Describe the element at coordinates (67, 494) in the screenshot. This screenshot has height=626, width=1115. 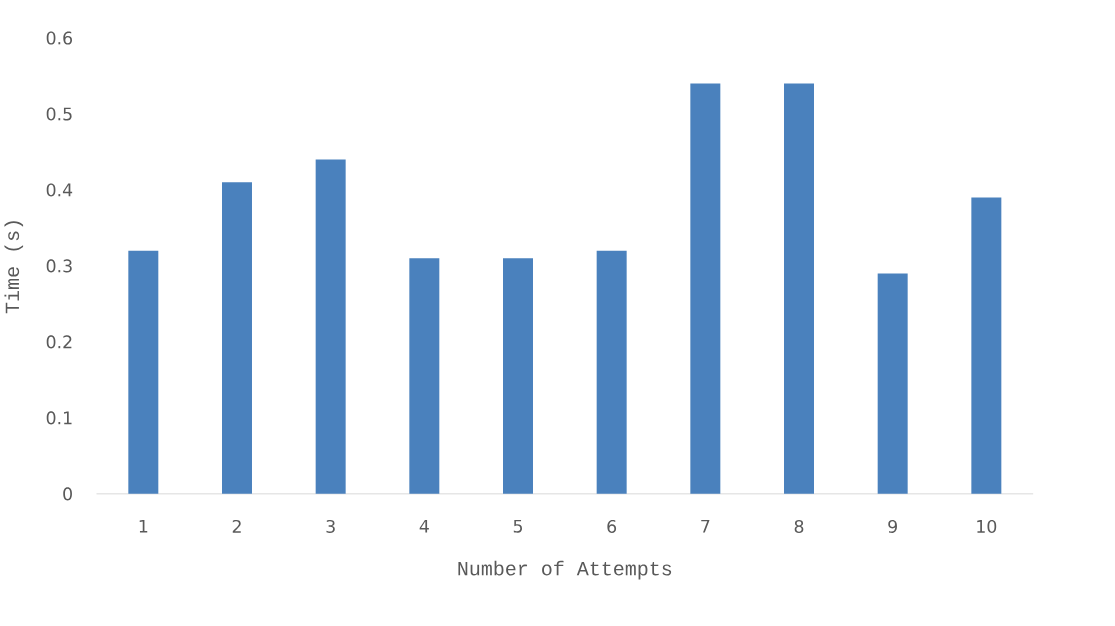
I see `y-tick-label: 0` at that location.